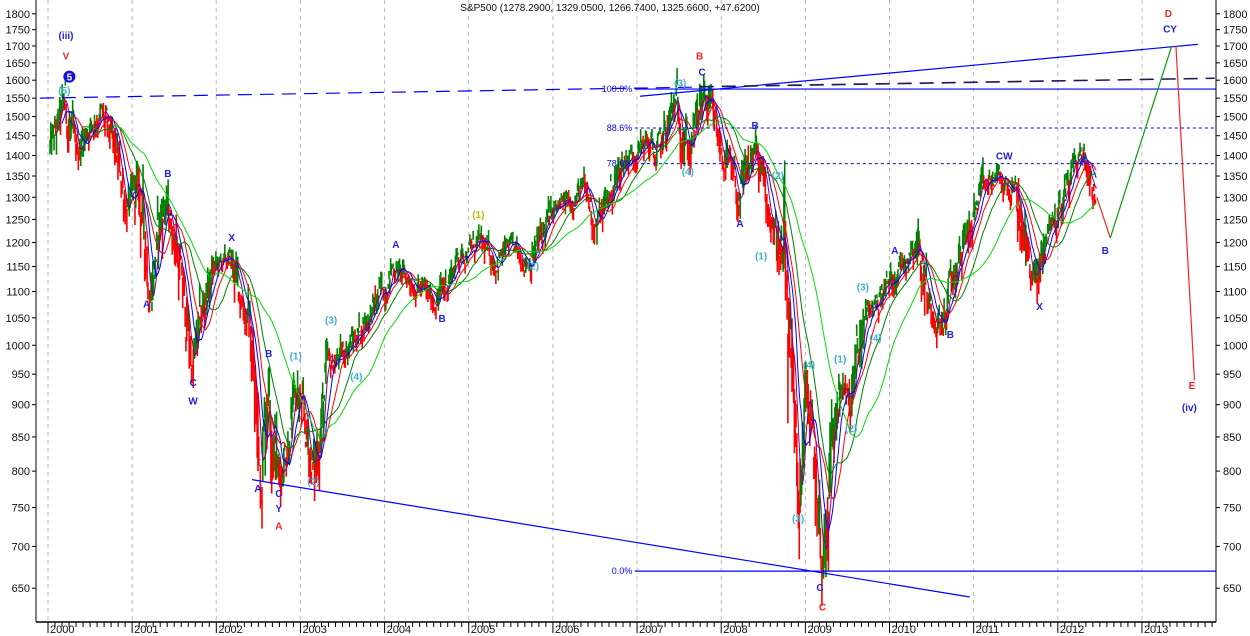 The image size is (1250, 636). What do you see at coordinates (1168, 14) in the screenshot?
I see `wave-label: D` at bounding box center [1168, 14].